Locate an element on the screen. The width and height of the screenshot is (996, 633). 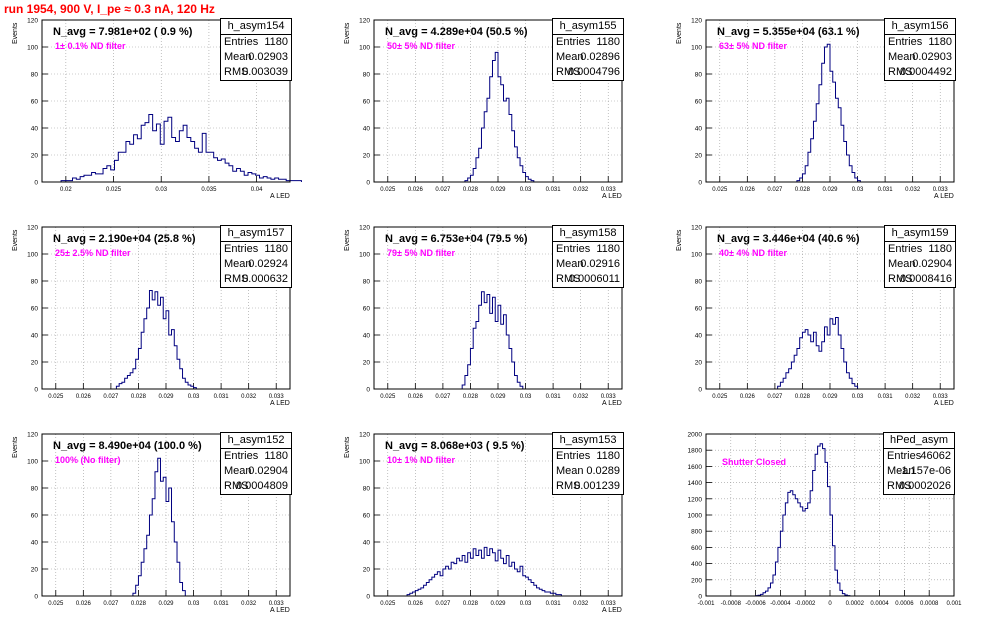
stats-rms-value: 0.0006011 is located at coordinates (594, 279).